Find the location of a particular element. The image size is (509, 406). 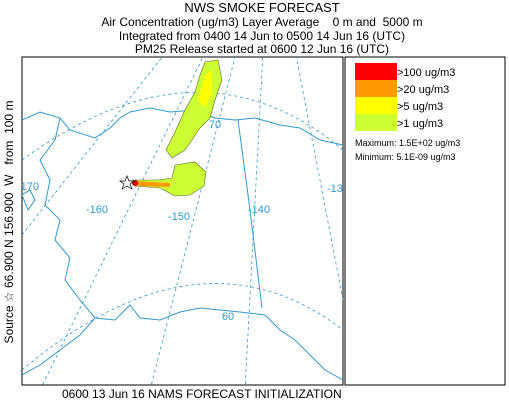

longitude-label: -170 is located at coordinates (28, 187).